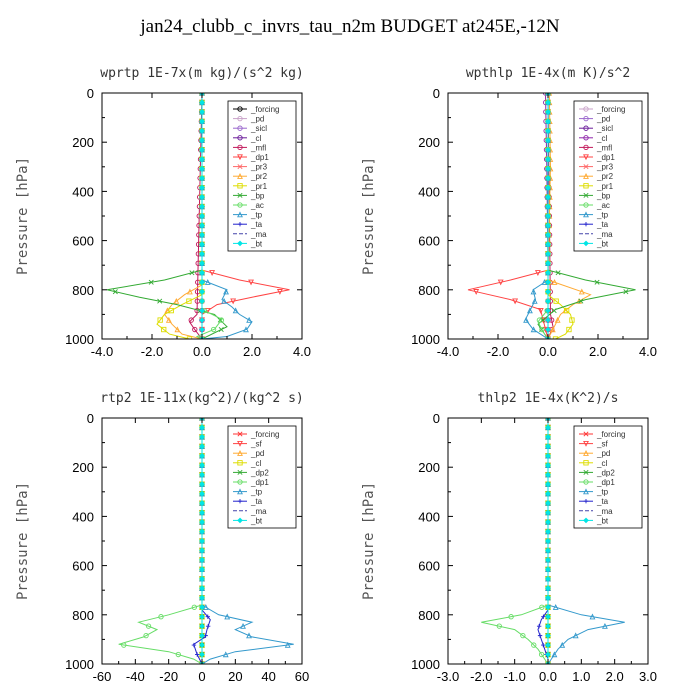 The height and width of the screenshot is (700, 700). I want to click on x-tick-label: 40, so click(268, 676).